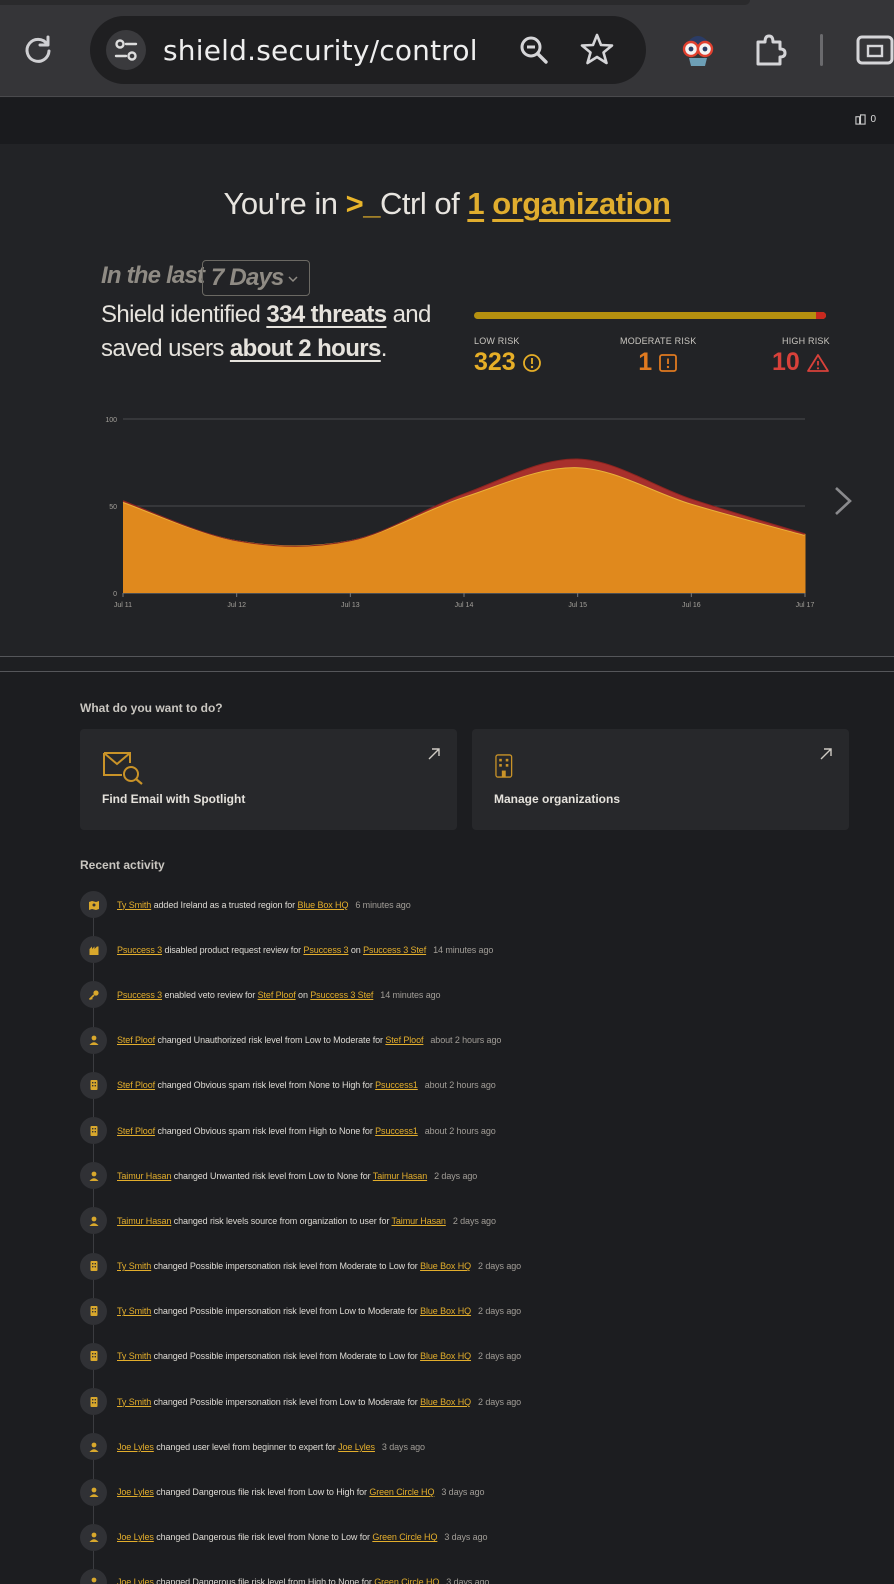  I want to click on high-risk-value: 10, so click(786, 362).